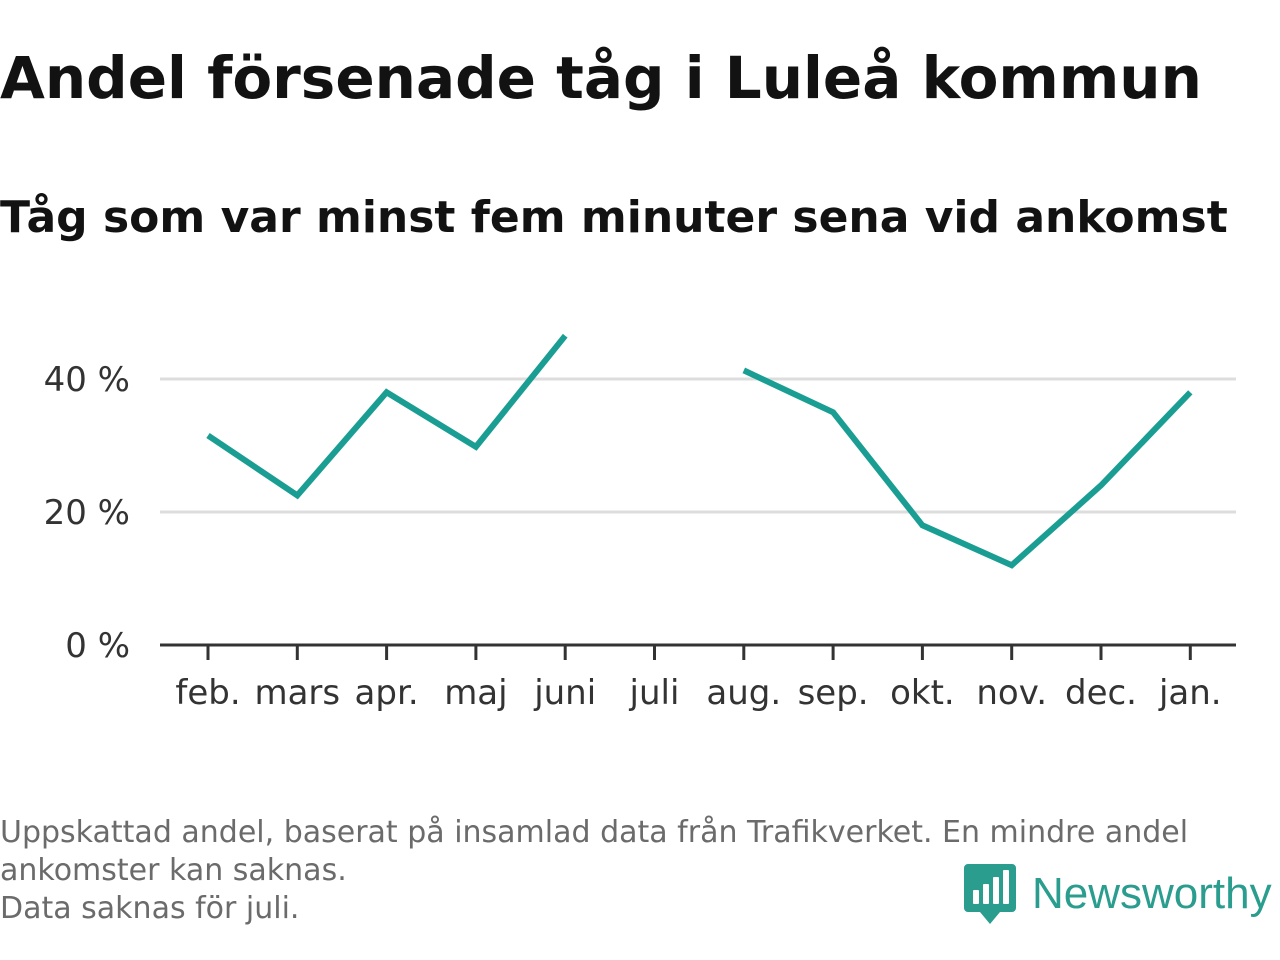 The width and height of the screenshot is (1280, 960). I want to click on x-tick-label: okt., so click(922, 693).